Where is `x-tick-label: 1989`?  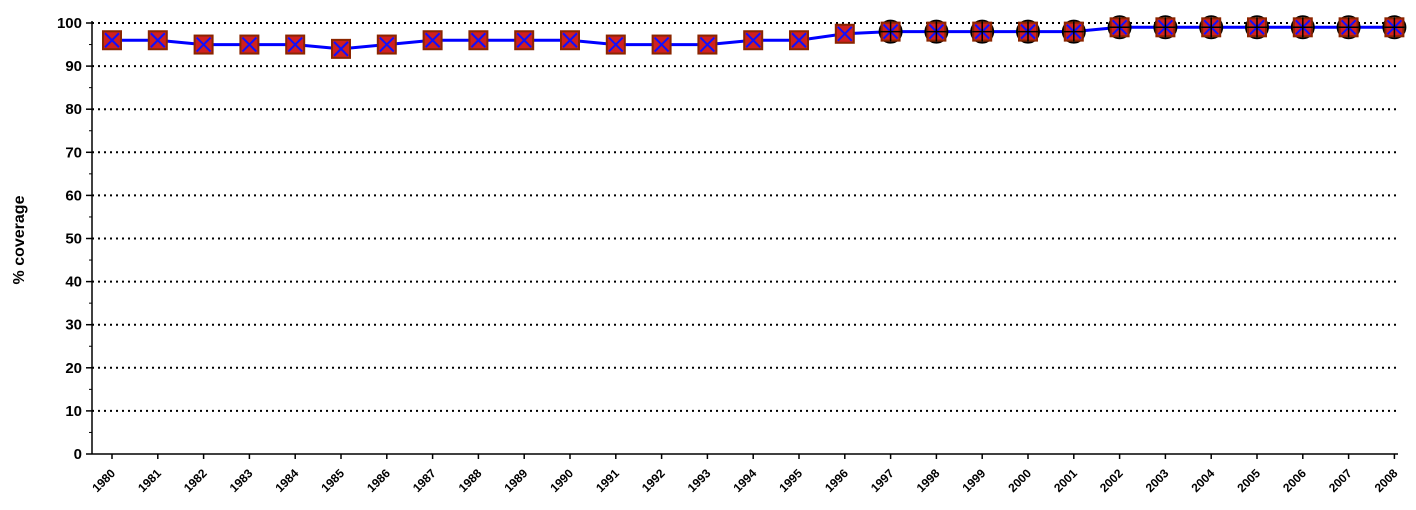
x-tick-label: 1989 is located at coordinates (516, 480).